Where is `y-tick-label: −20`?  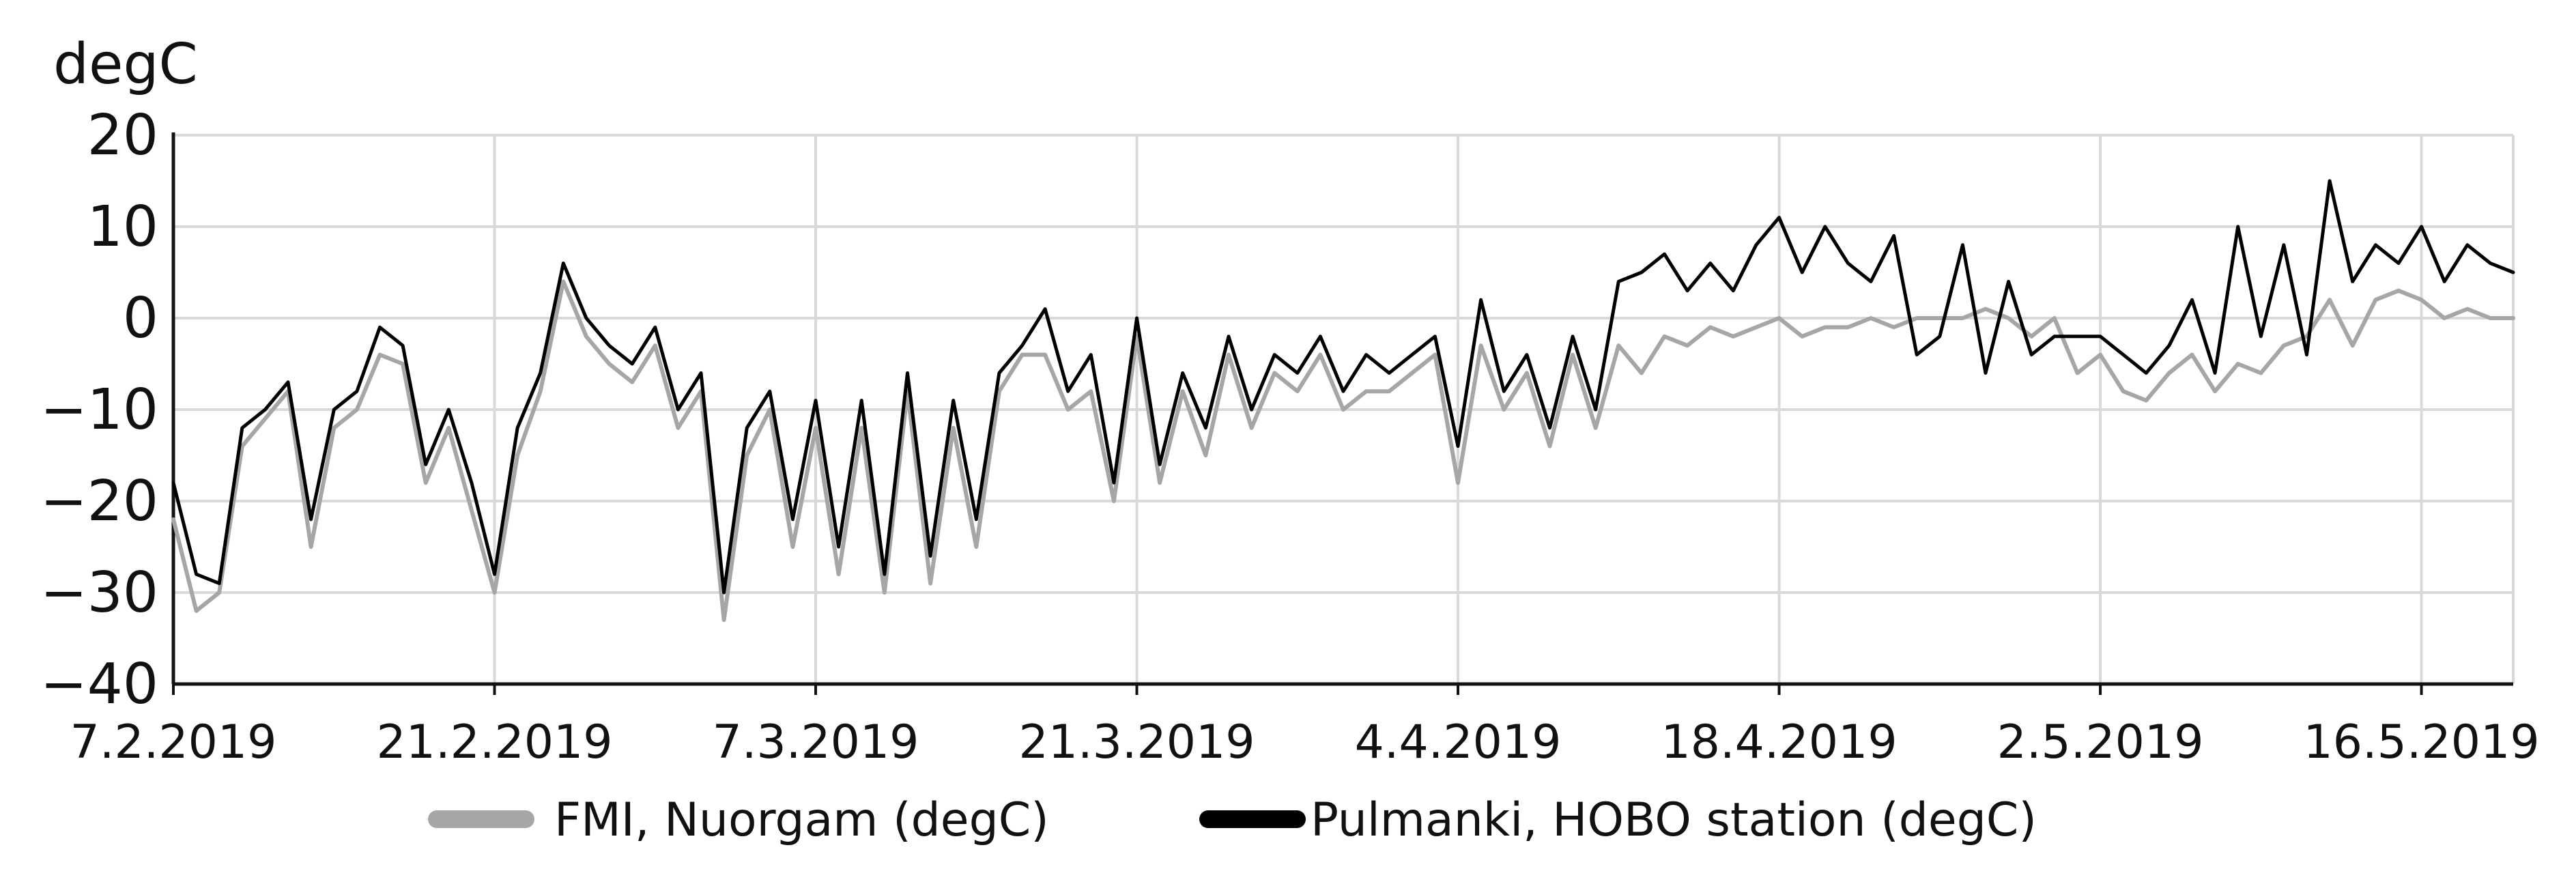
y-tick-label: −20 is located at coordinates (99, 501).